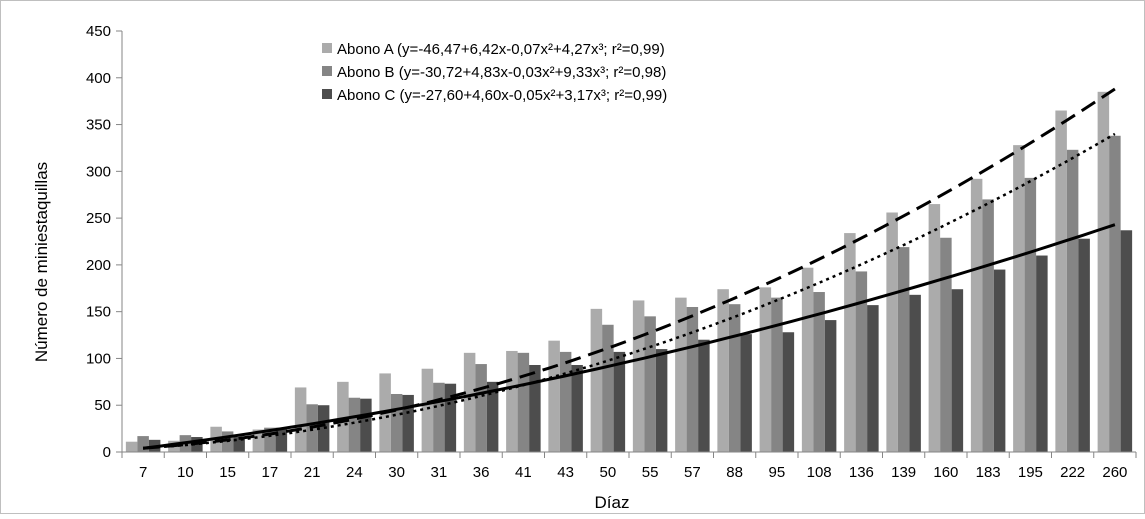 Image resolution: width=1145 pixels, height=519 pixels. What do you see at coordinates (98, 358) in the screenshot?
I see `y-tick-label: 100` at bounding box center [98, 358].